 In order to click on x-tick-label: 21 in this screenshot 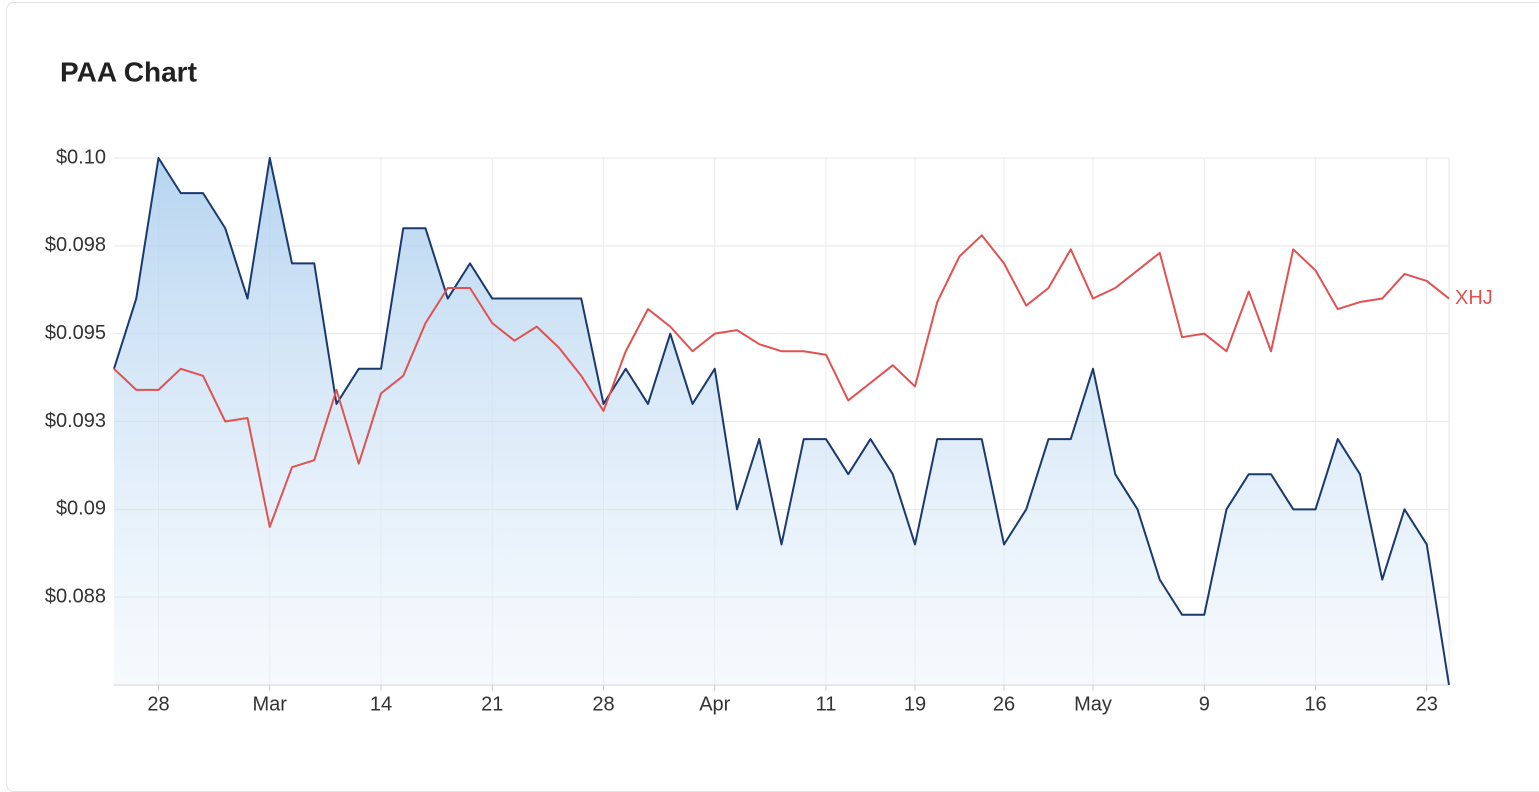, I will do `click(492, 704)`.